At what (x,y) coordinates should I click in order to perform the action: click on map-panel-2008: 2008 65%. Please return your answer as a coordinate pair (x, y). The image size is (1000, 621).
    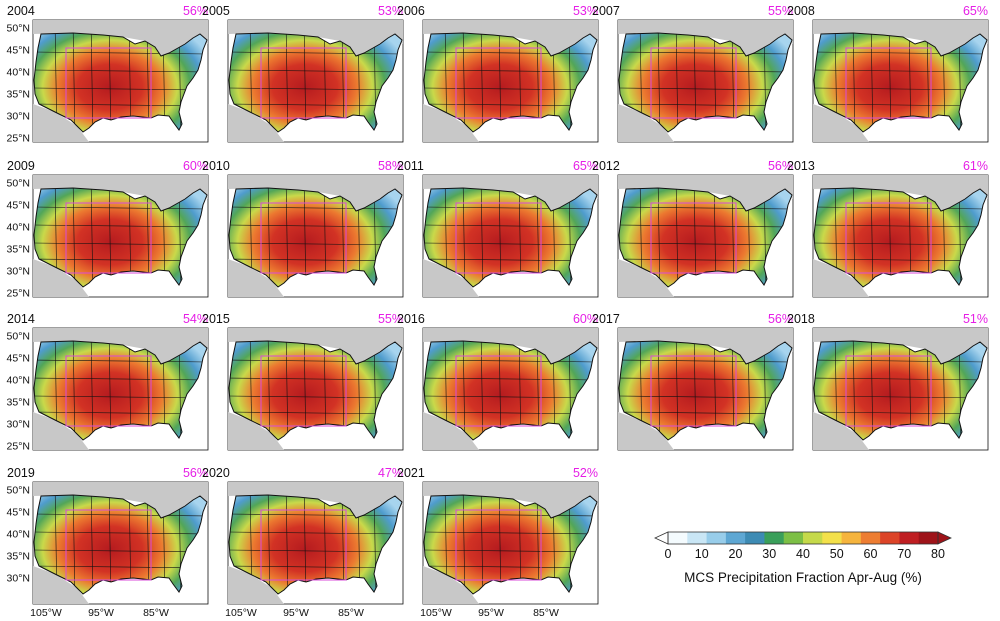
    Looking at the image, I should click on (888, 73).